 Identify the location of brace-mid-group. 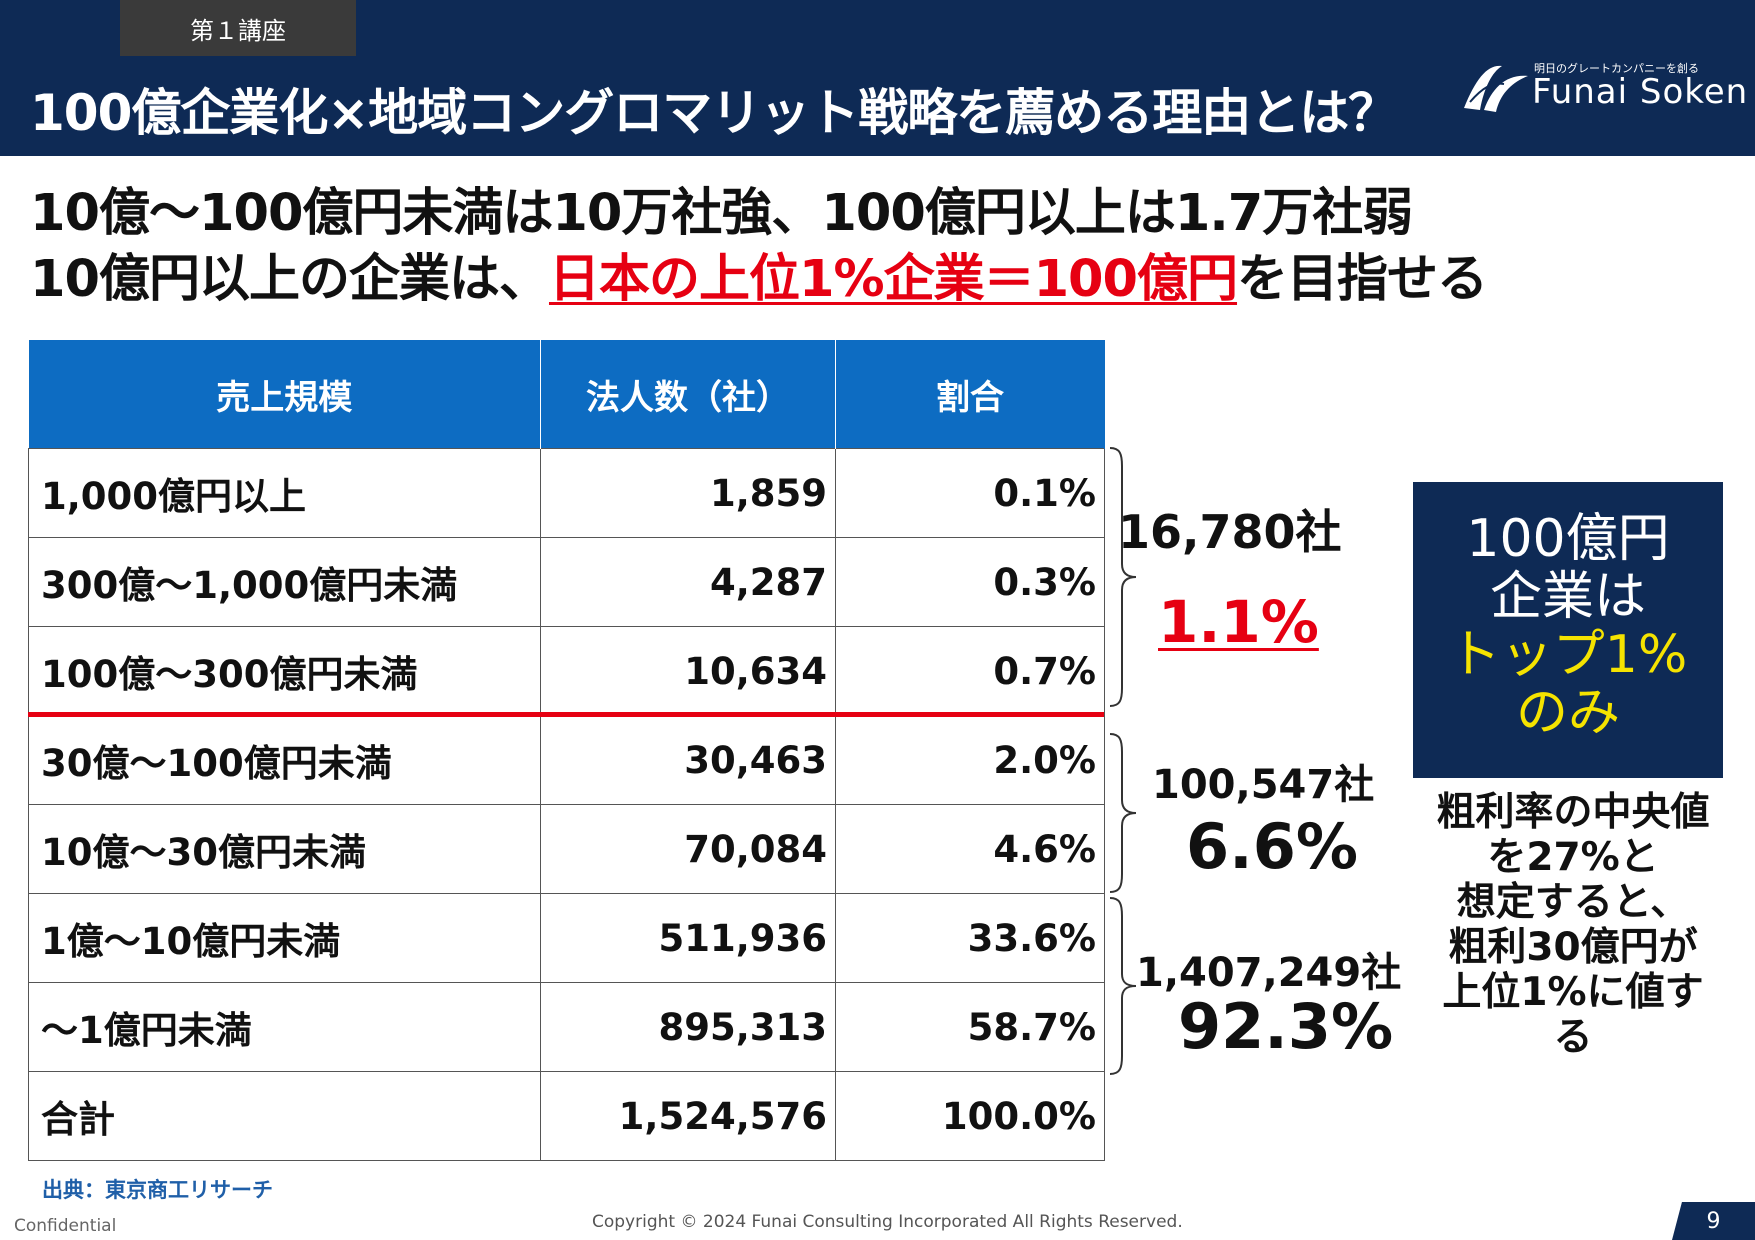
(1123, 813).